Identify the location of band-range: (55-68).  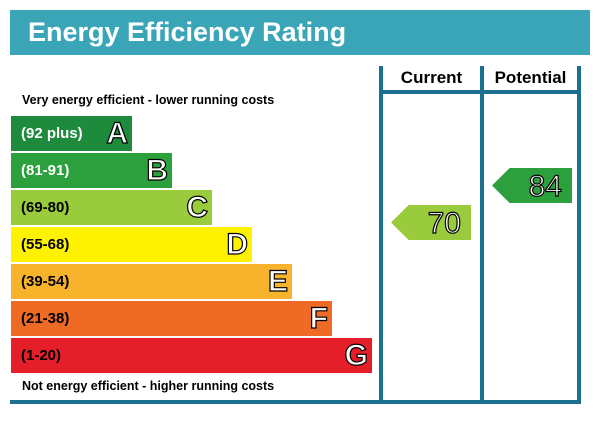
(45, 244).